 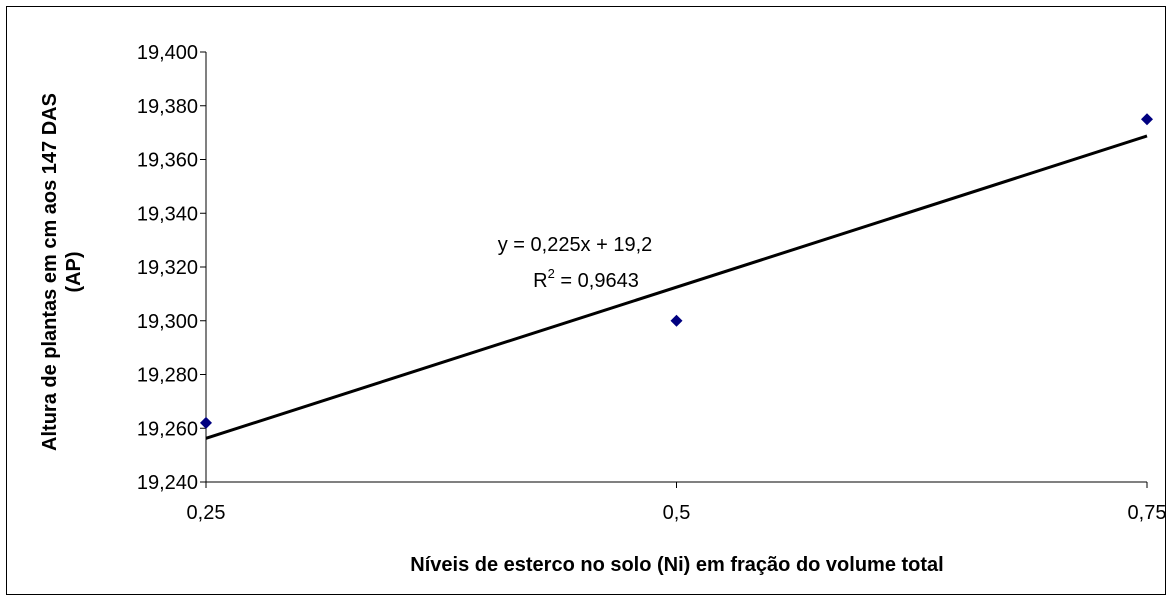 I want to click on y-tick-label: 19,380, so click(x=167, y=107).